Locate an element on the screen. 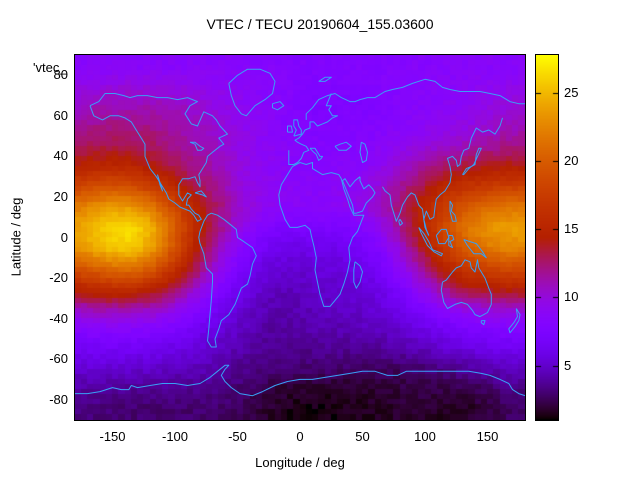 This screenshot has height=480, width=640. cbtick-label: 20 is located at coordinates (571, 161).